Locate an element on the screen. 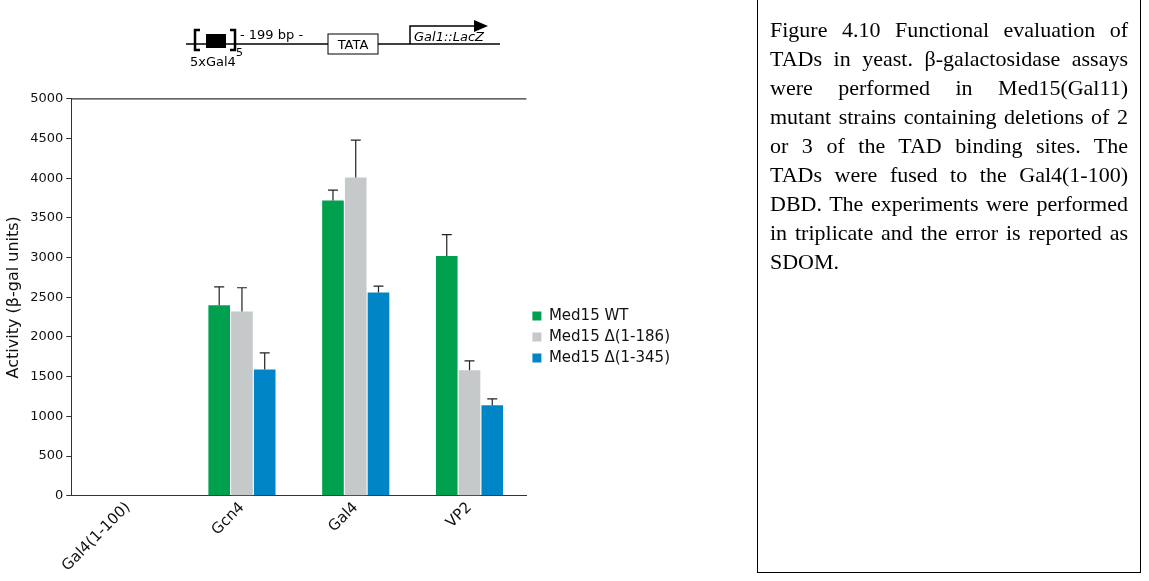 This screenshot has width=1149, height=581. y-tick-label: 2000 is located at coordinates (47, 336).